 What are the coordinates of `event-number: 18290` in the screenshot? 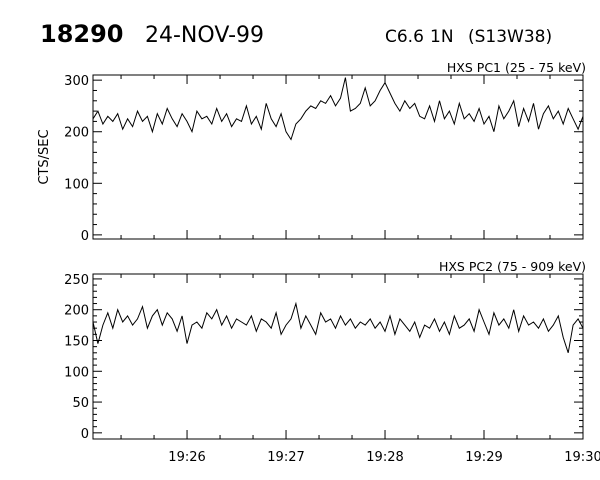 It's located at (82, 34).